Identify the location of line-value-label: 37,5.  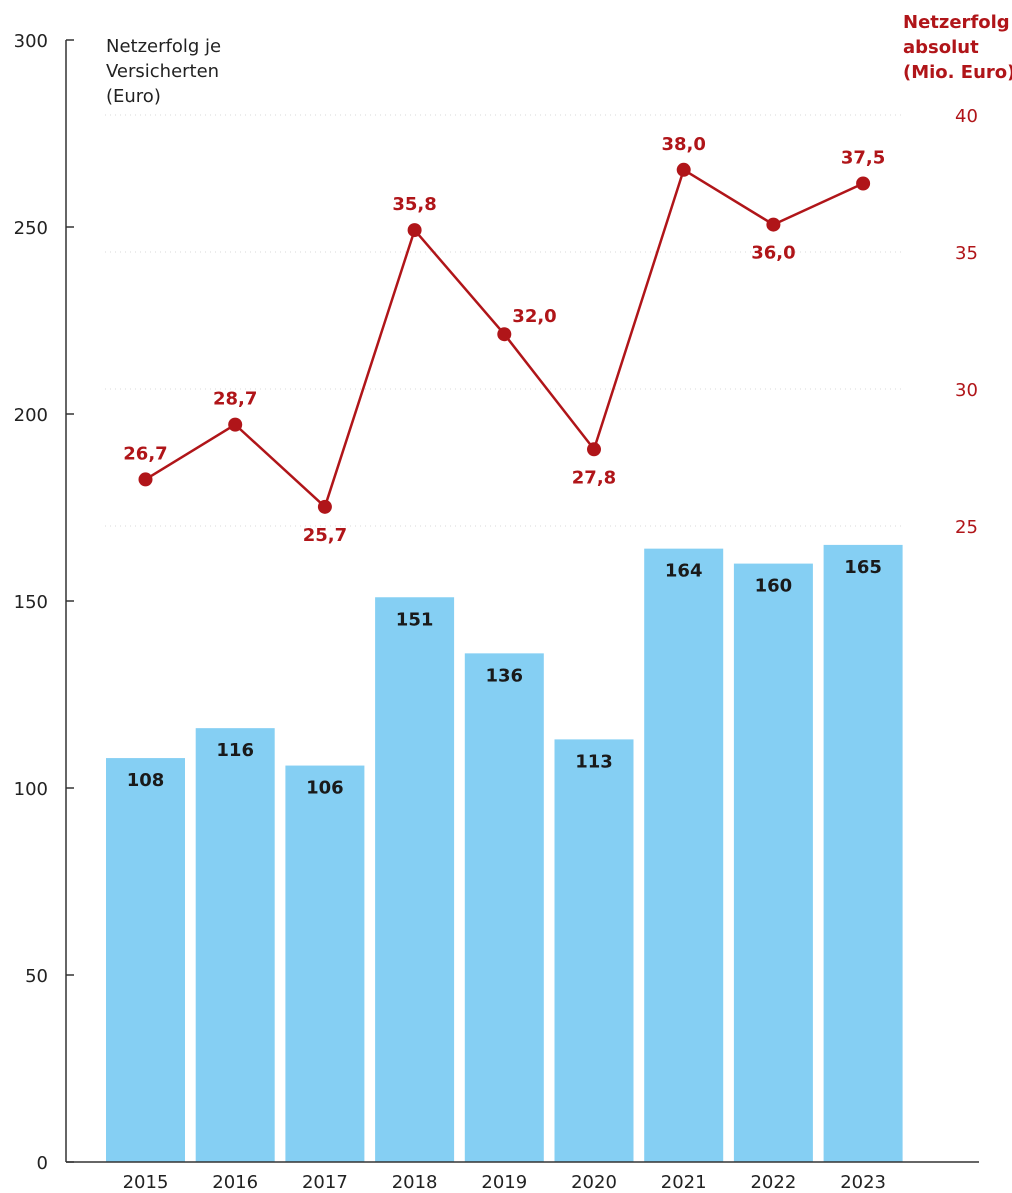
(863, 158).